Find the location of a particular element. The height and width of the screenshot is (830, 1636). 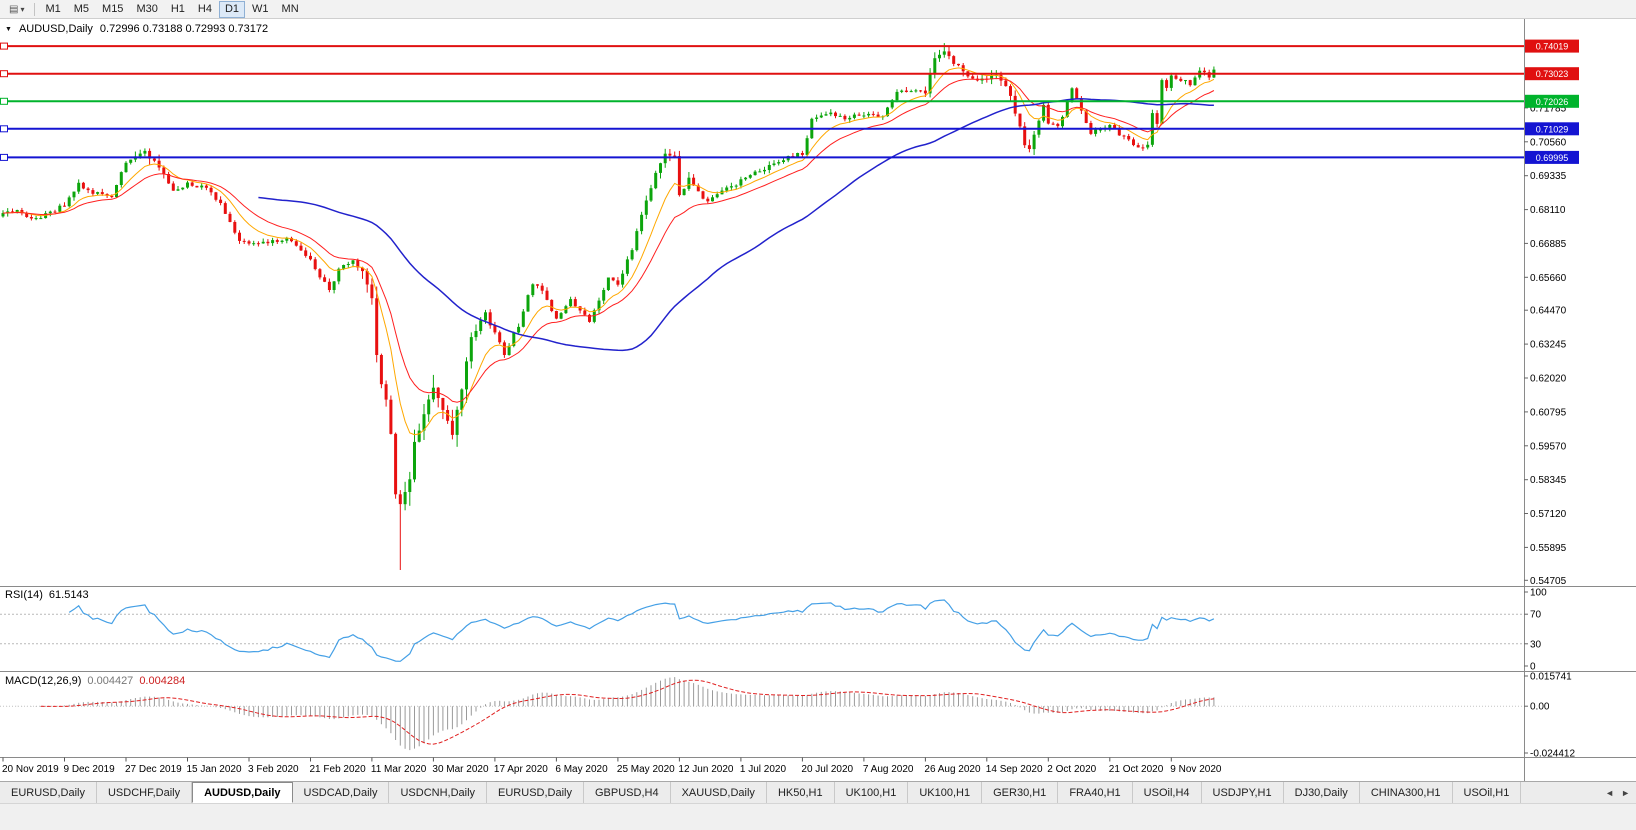

svg-text: 0 is located at coordinates (1533, 667).